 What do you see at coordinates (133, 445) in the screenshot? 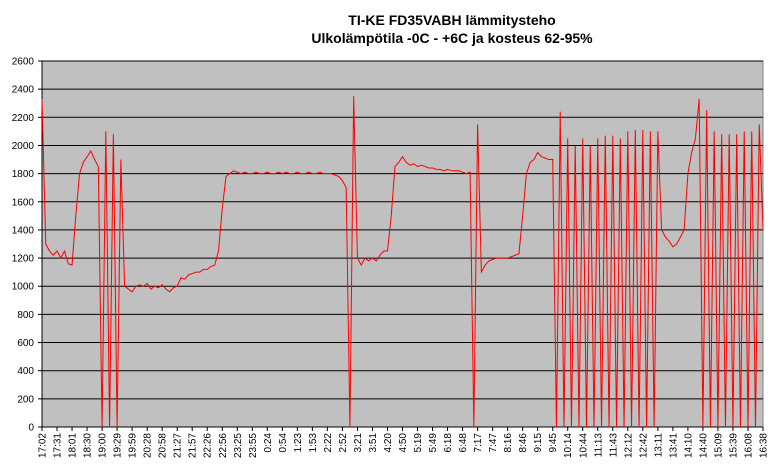
I see `x-tick-label: 19:59` at bounding box center [133, 445].